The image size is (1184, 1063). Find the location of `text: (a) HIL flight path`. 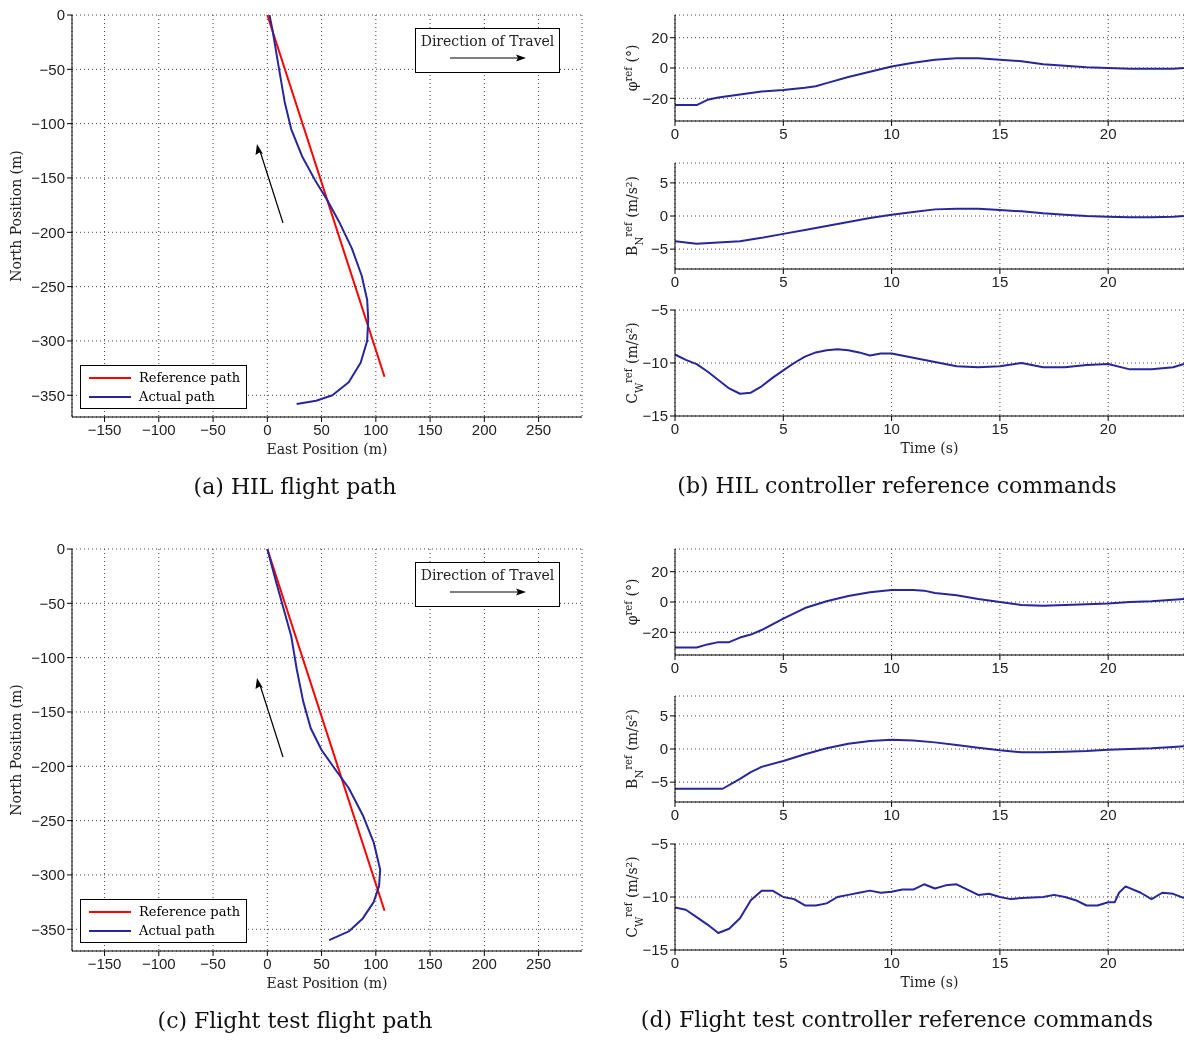

text: (a) HIL flight path is located at coordinates (295, 487).